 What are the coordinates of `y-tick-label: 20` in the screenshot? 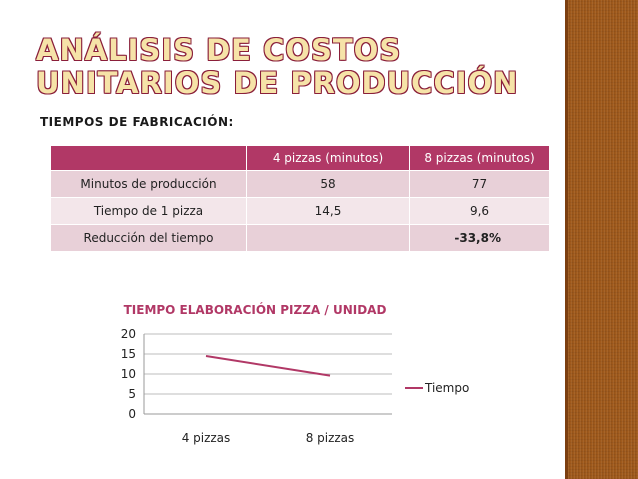 It's located at (128, 334).